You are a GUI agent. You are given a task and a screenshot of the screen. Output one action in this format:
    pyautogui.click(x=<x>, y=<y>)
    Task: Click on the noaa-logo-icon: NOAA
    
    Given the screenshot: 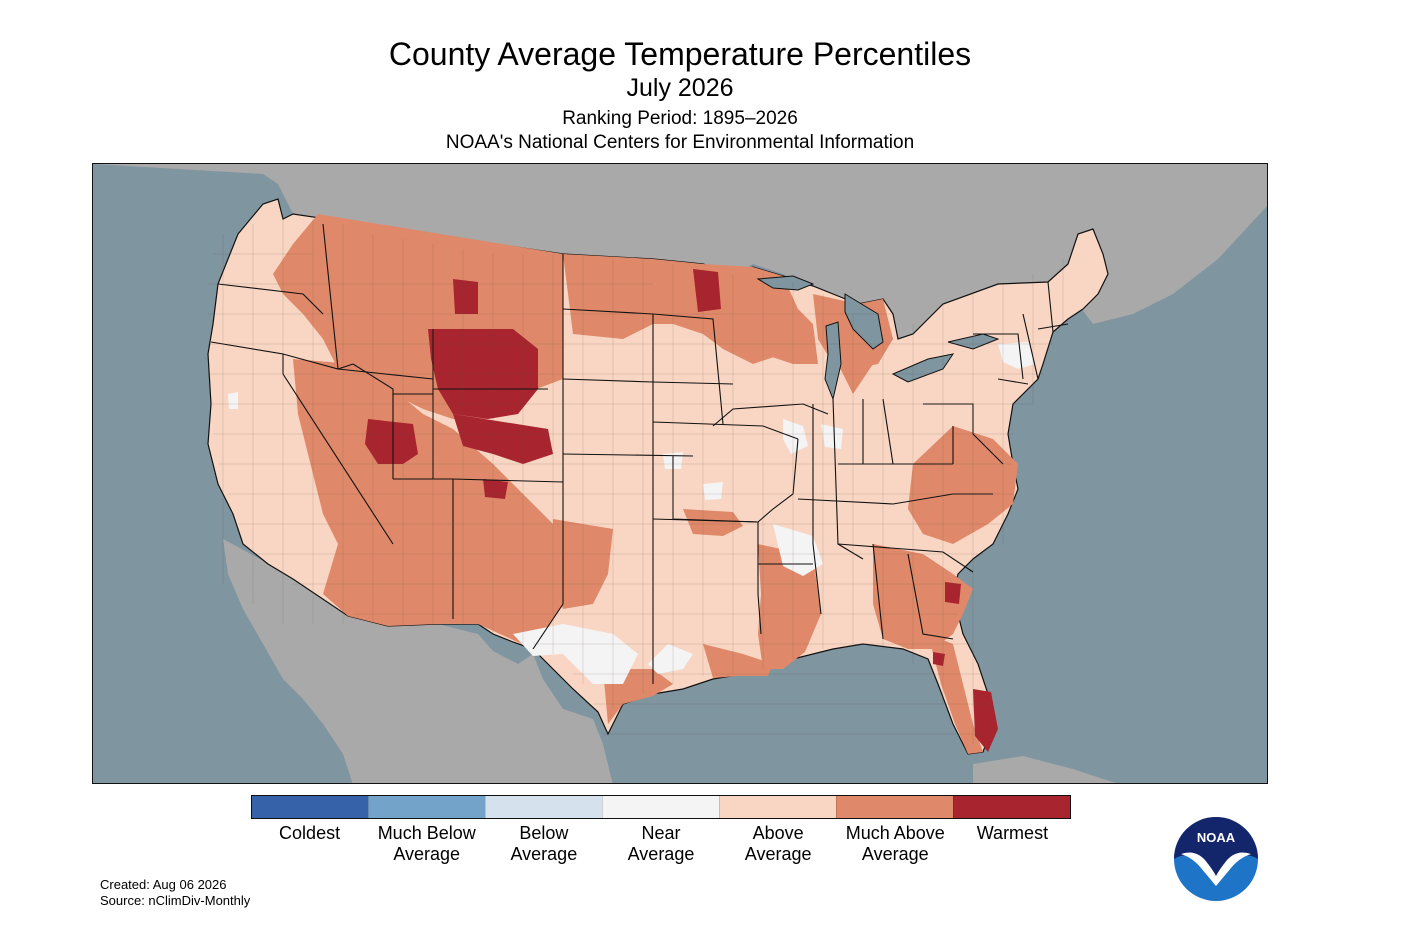 What is the action you would take?
    pyautogui.click(x=1216, y=859)
    